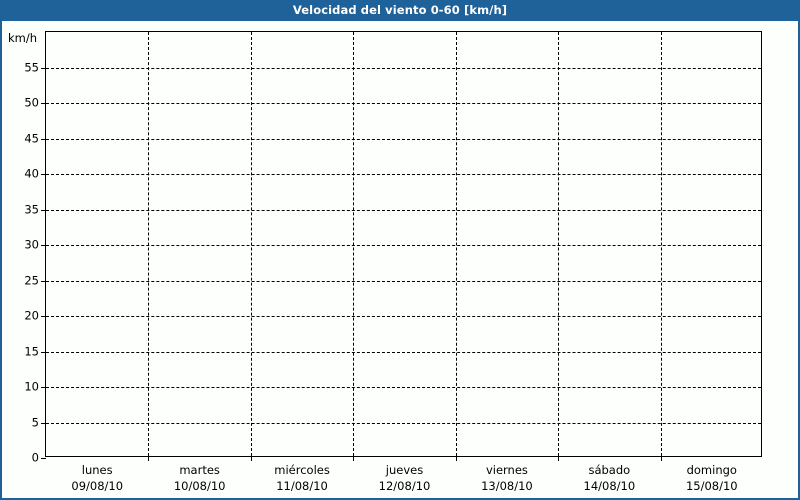  Describe the element at coordinates (302, 486) in the screenshot. I see `x-axis-date: 11/08/10` at that location.